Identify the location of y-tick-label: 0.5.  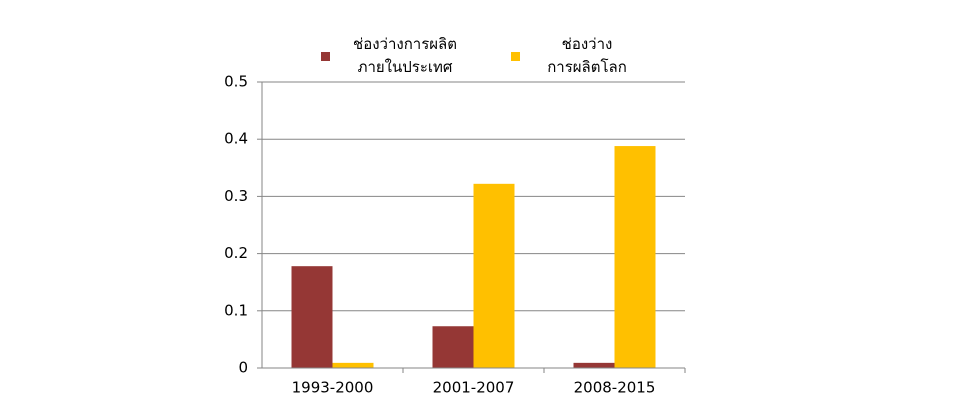
(236, 82).